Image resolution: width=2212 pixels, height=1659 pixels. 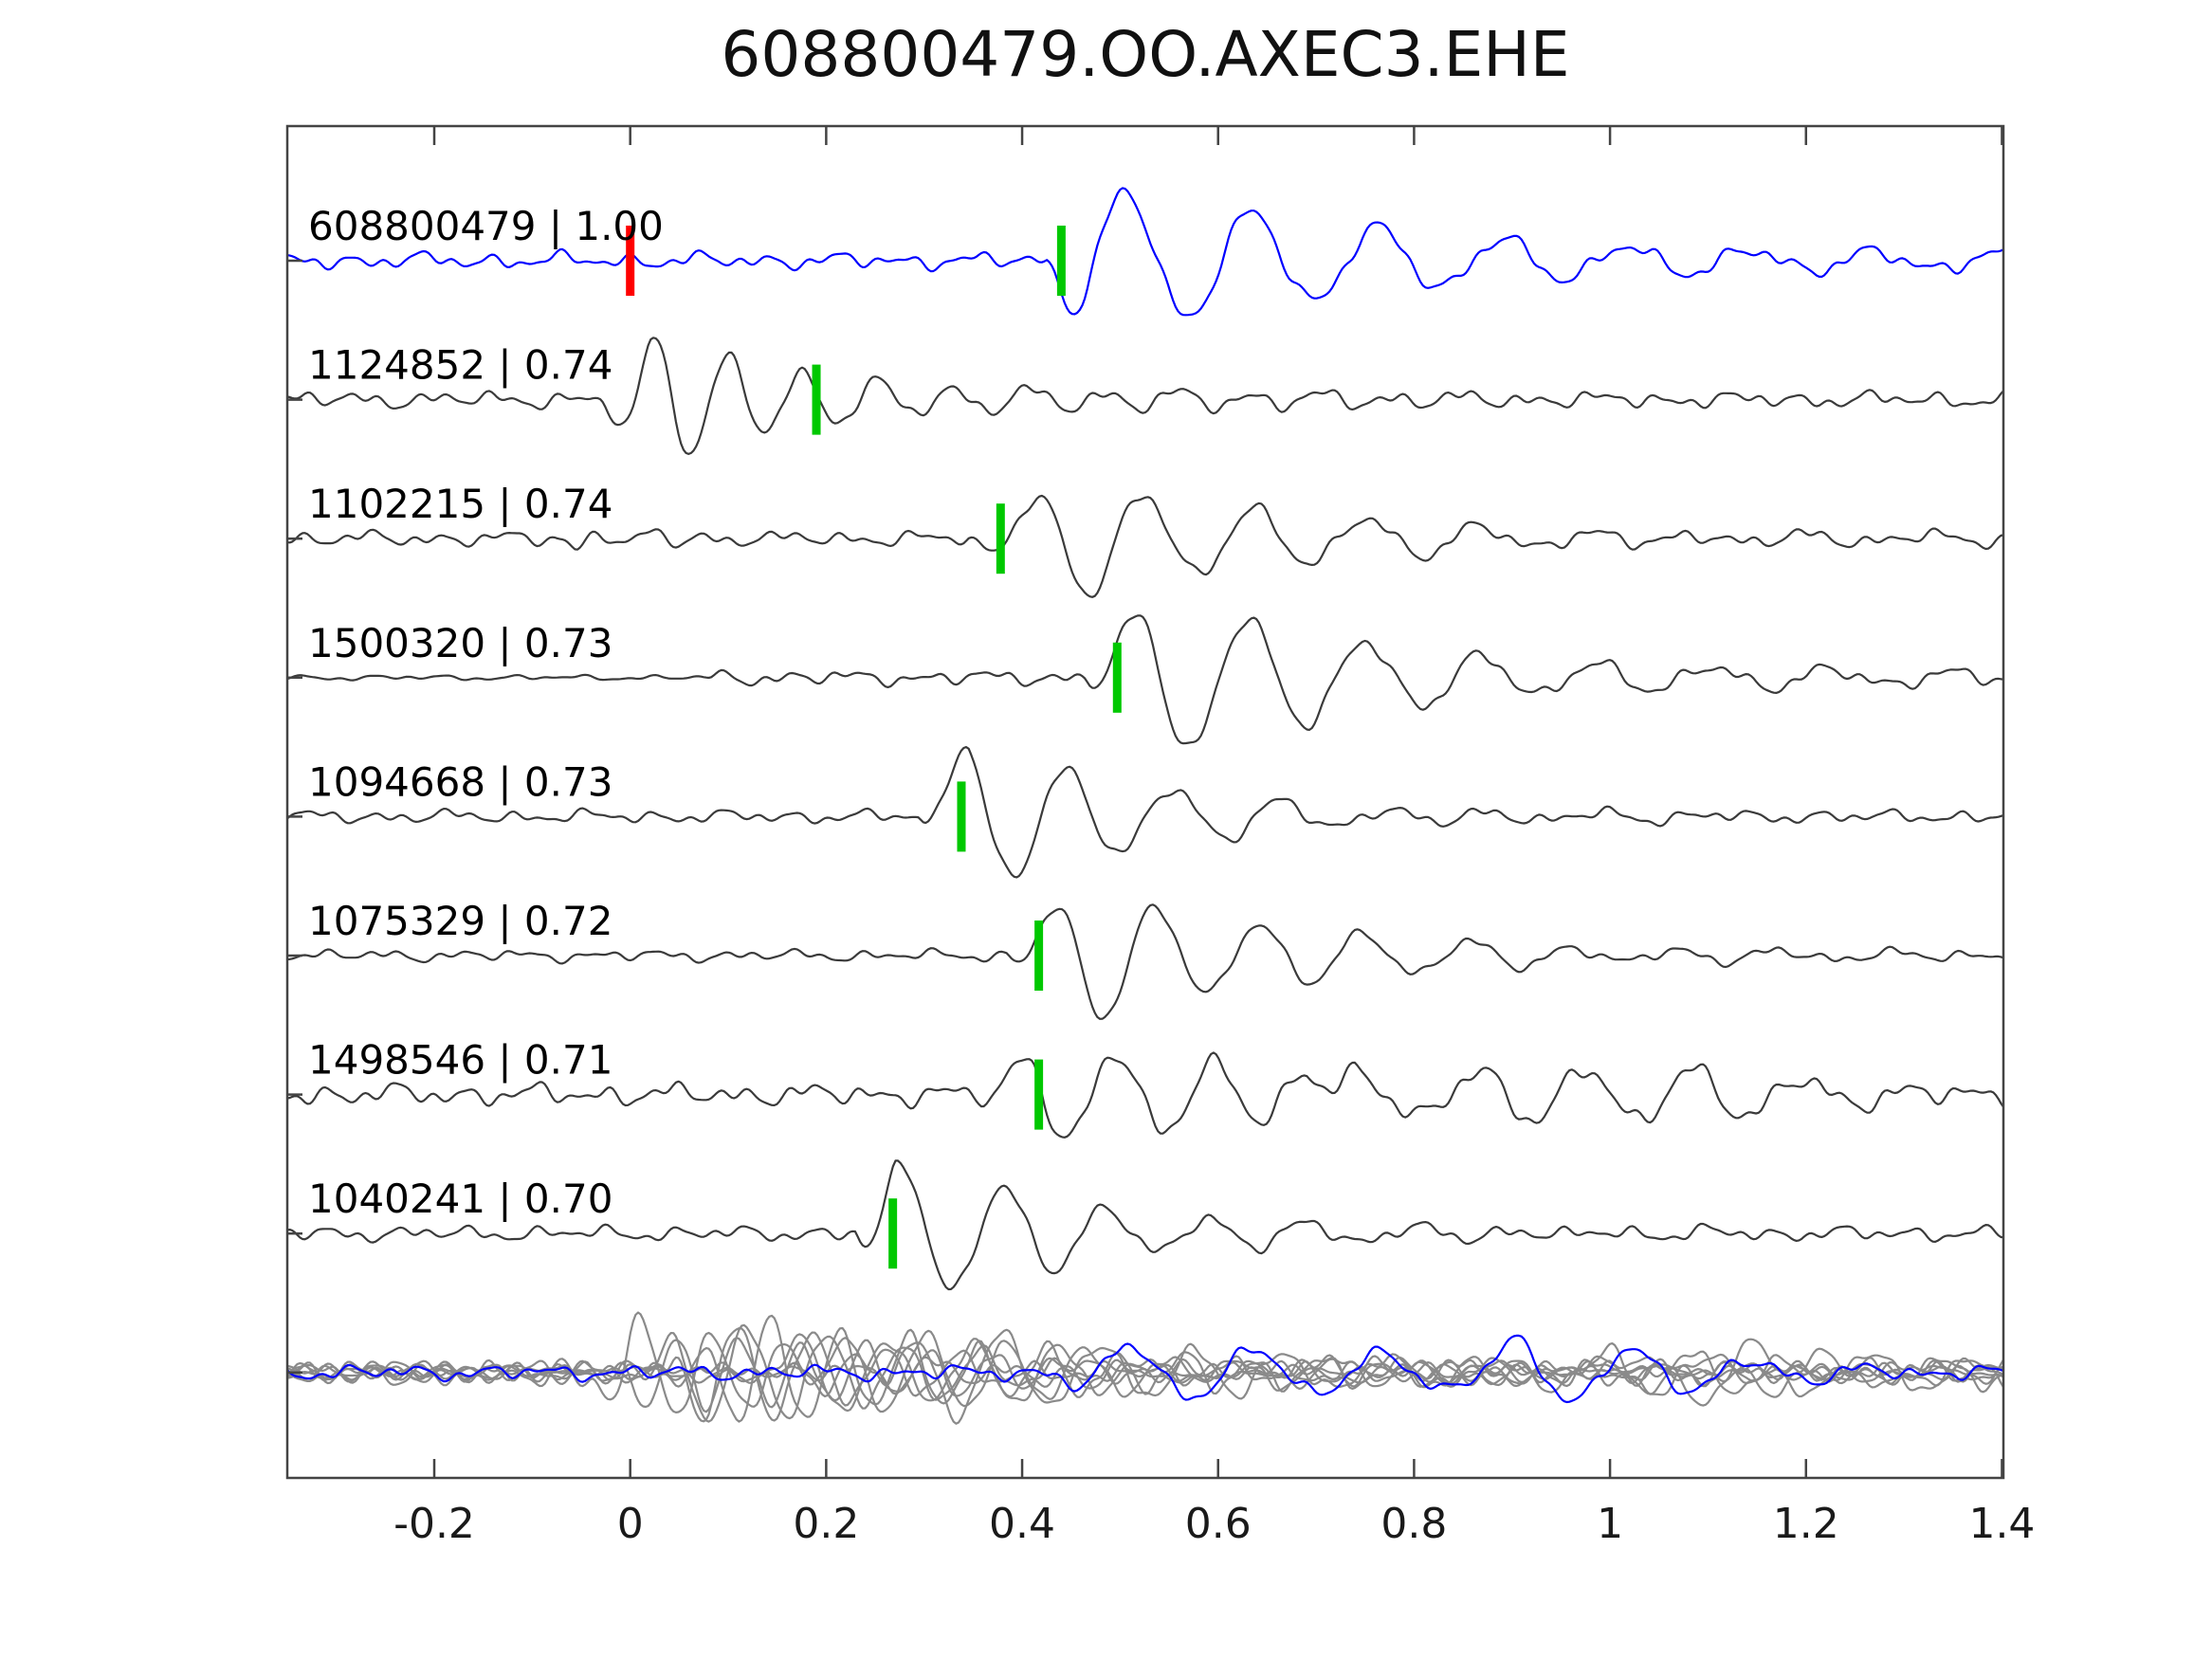 I want to click on x-tick-label-1: 1, so click(x=1610, y=1524).